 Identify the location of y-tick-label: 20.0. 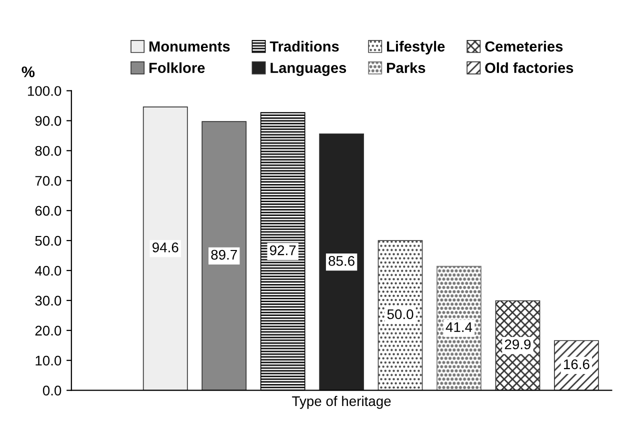
(48, 331).